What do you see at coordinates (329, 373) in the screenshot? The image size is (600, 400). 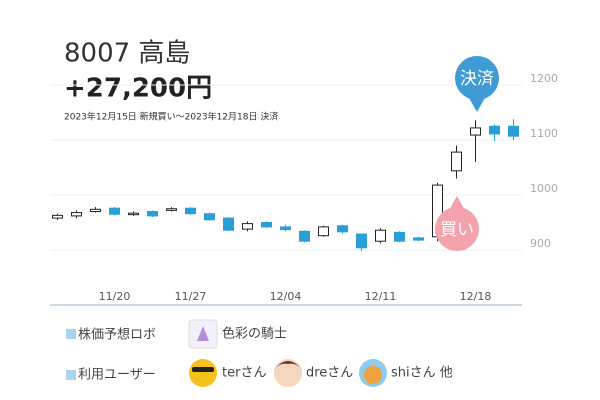 I see `user-name: dreさん` at bounding box center [329, 373].